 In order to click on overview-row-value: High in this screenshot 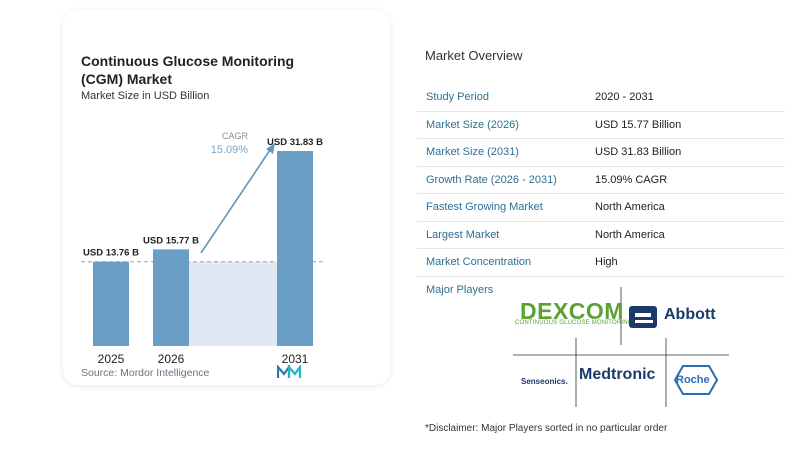, I will do `click(606, 262)`.